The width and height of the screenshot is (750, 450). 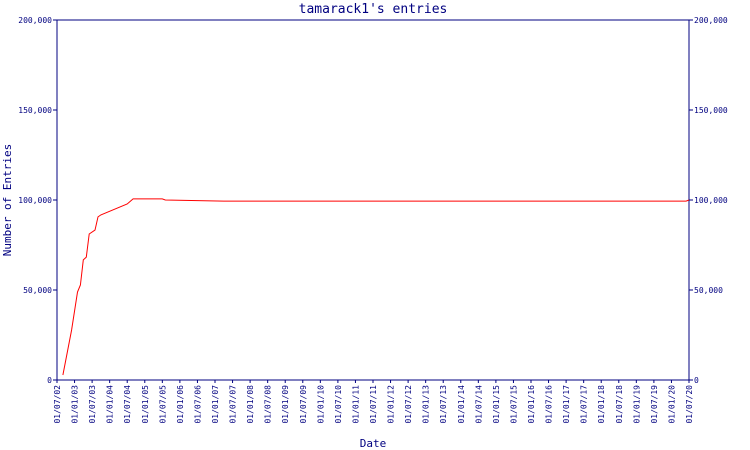 What do you see at coordinates (496, 404) in the screenshot?
I see `x-tick-label: 01/01/15` at bounding box center [496, 404].